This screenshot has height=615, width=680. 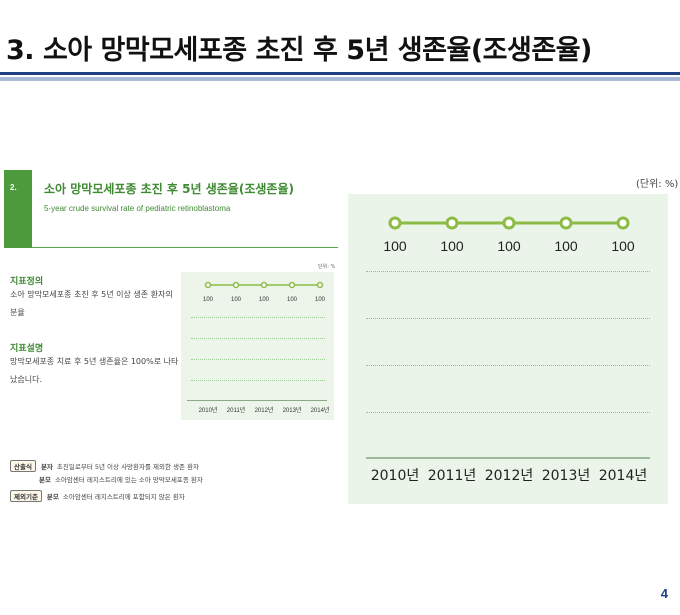 What do you see at coordinates (340, 73) in the screenshot?
I see `header-rule-dark` at bounding box center [340, 73].